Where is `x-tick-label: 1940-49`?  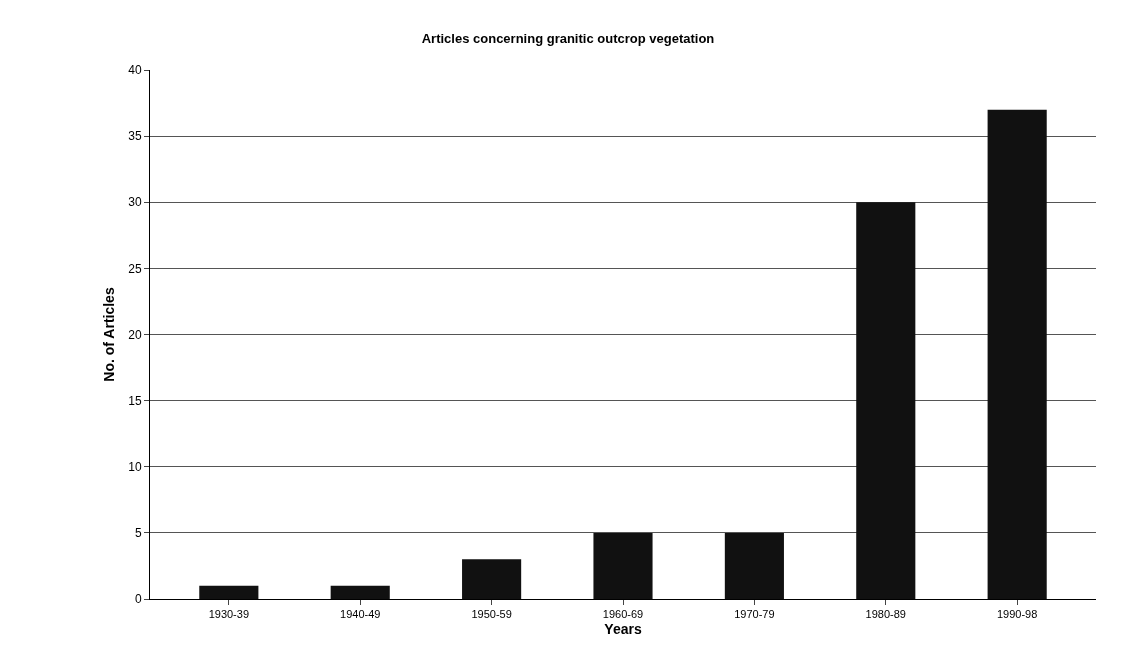
x-tick-label: 1940-49 is located at coordinates (360, 614).